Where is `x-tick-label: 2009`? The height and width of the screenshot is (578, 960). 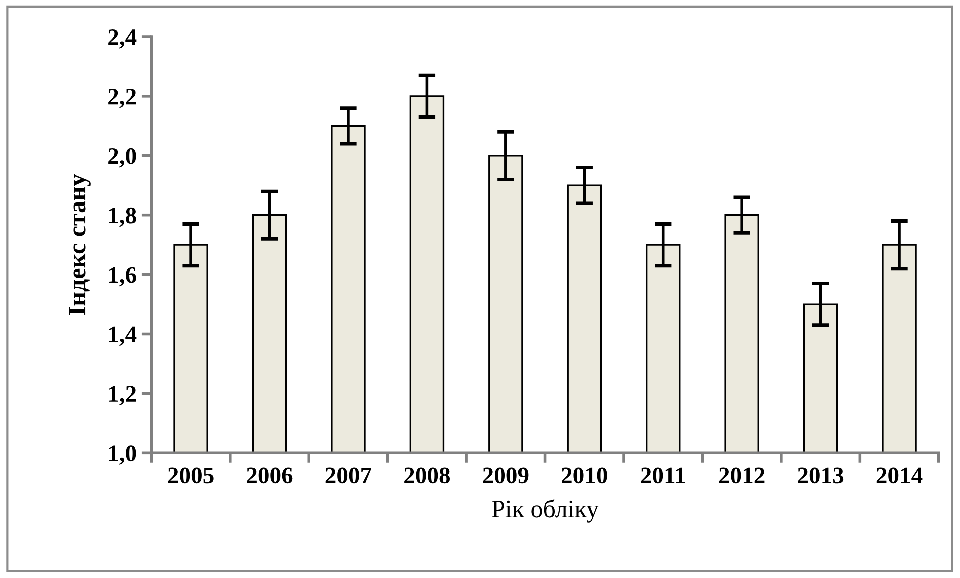
x-tick-label: 2009 is located at coordinates (506, 476).